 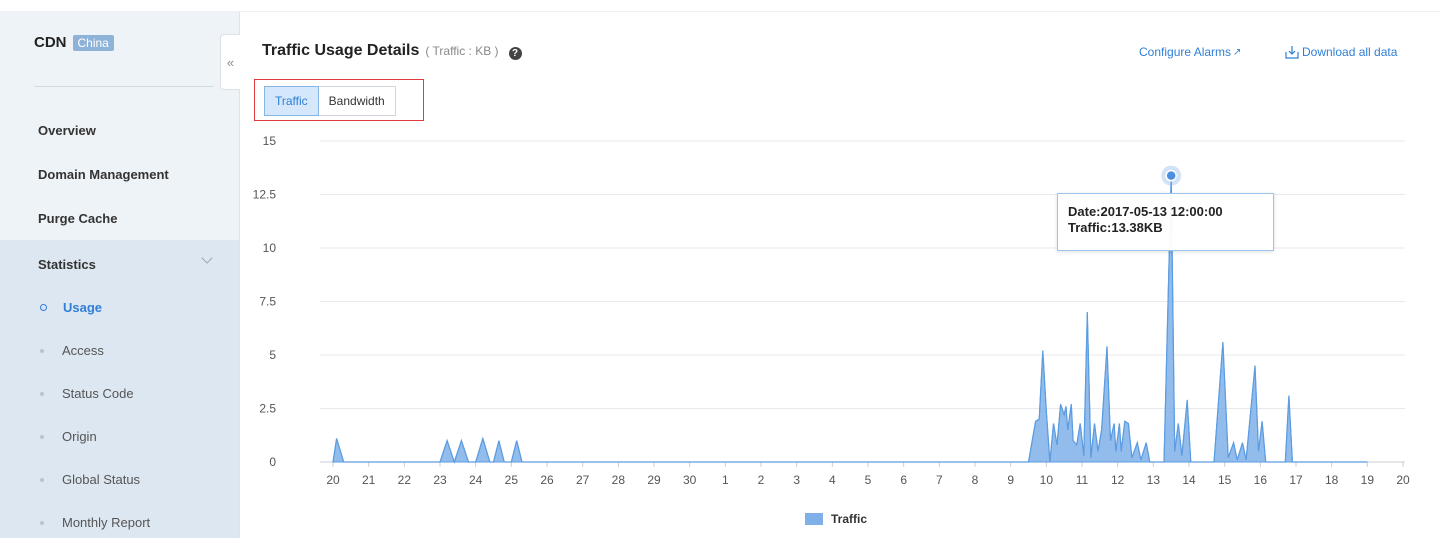 What do you see at coordinates (583, 480) in the screenshot?
I see `x-tick-label: 27` at bounding box center [583, 480].